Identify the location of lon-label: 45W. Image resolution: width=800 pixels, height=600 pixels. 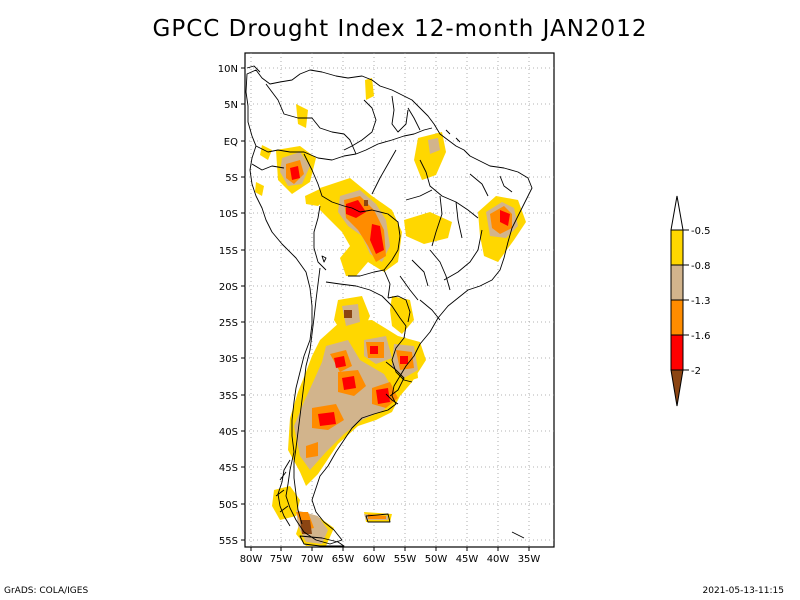
(467, 559).